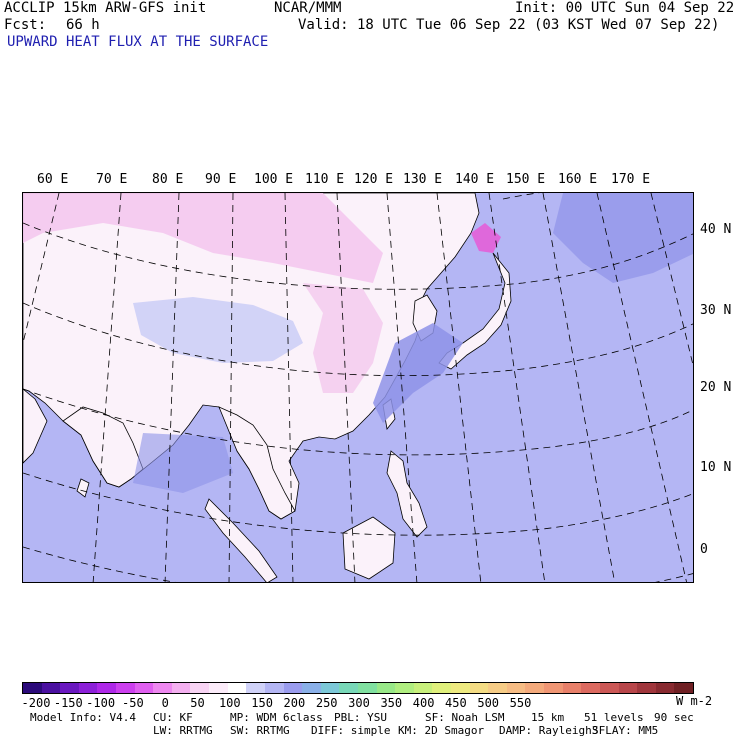 The width and height of the screenshot is (740, 740). I want to click on lon-label: 100 E, so click(274, 179).